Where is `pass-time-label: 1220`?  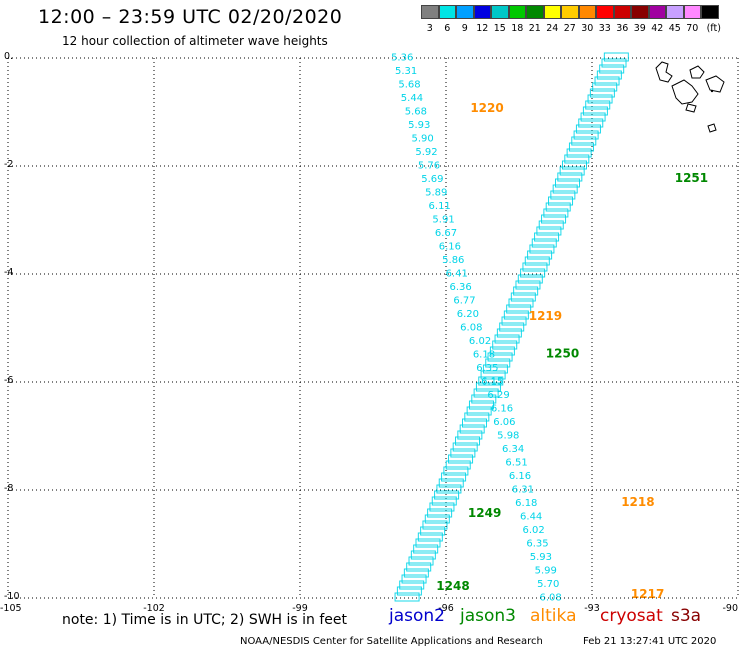
pass-time-label: 1220 is located at coordinates (486, 108).